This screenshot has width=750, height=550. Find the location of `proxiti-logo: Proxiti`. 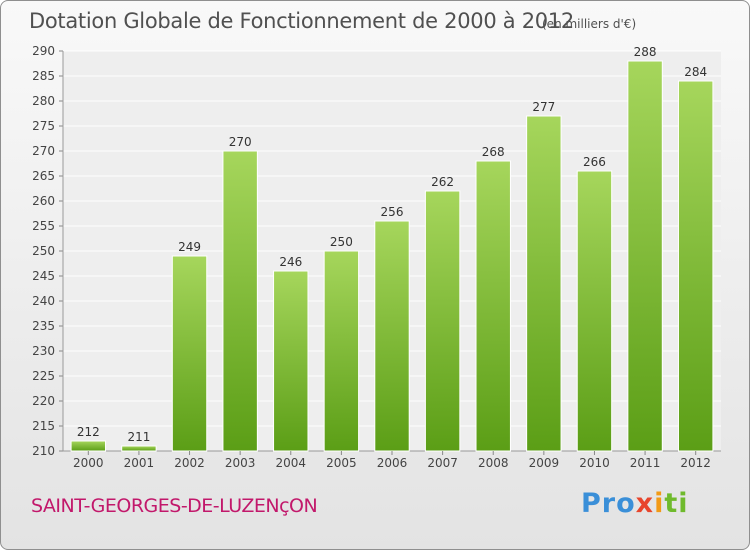

proxiti-logo: Proxiti is located at coordinates (635, 503).